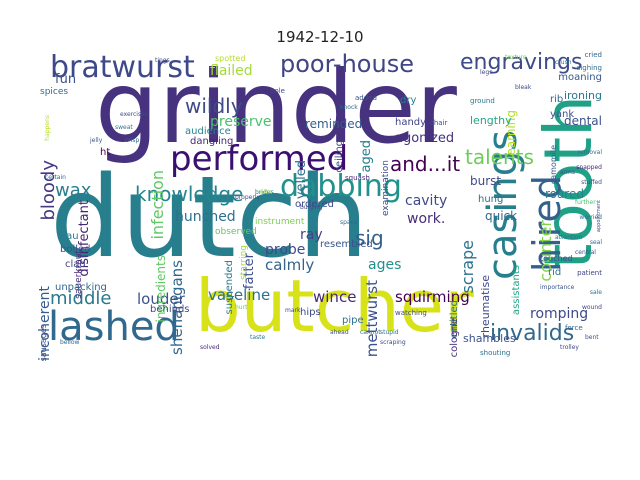 This screenshot has height=480, width=640. What do you see at coordinates (96, 140) in the screenshot?
I see `word-jelly: jelly` at bounding box center [96, 140].